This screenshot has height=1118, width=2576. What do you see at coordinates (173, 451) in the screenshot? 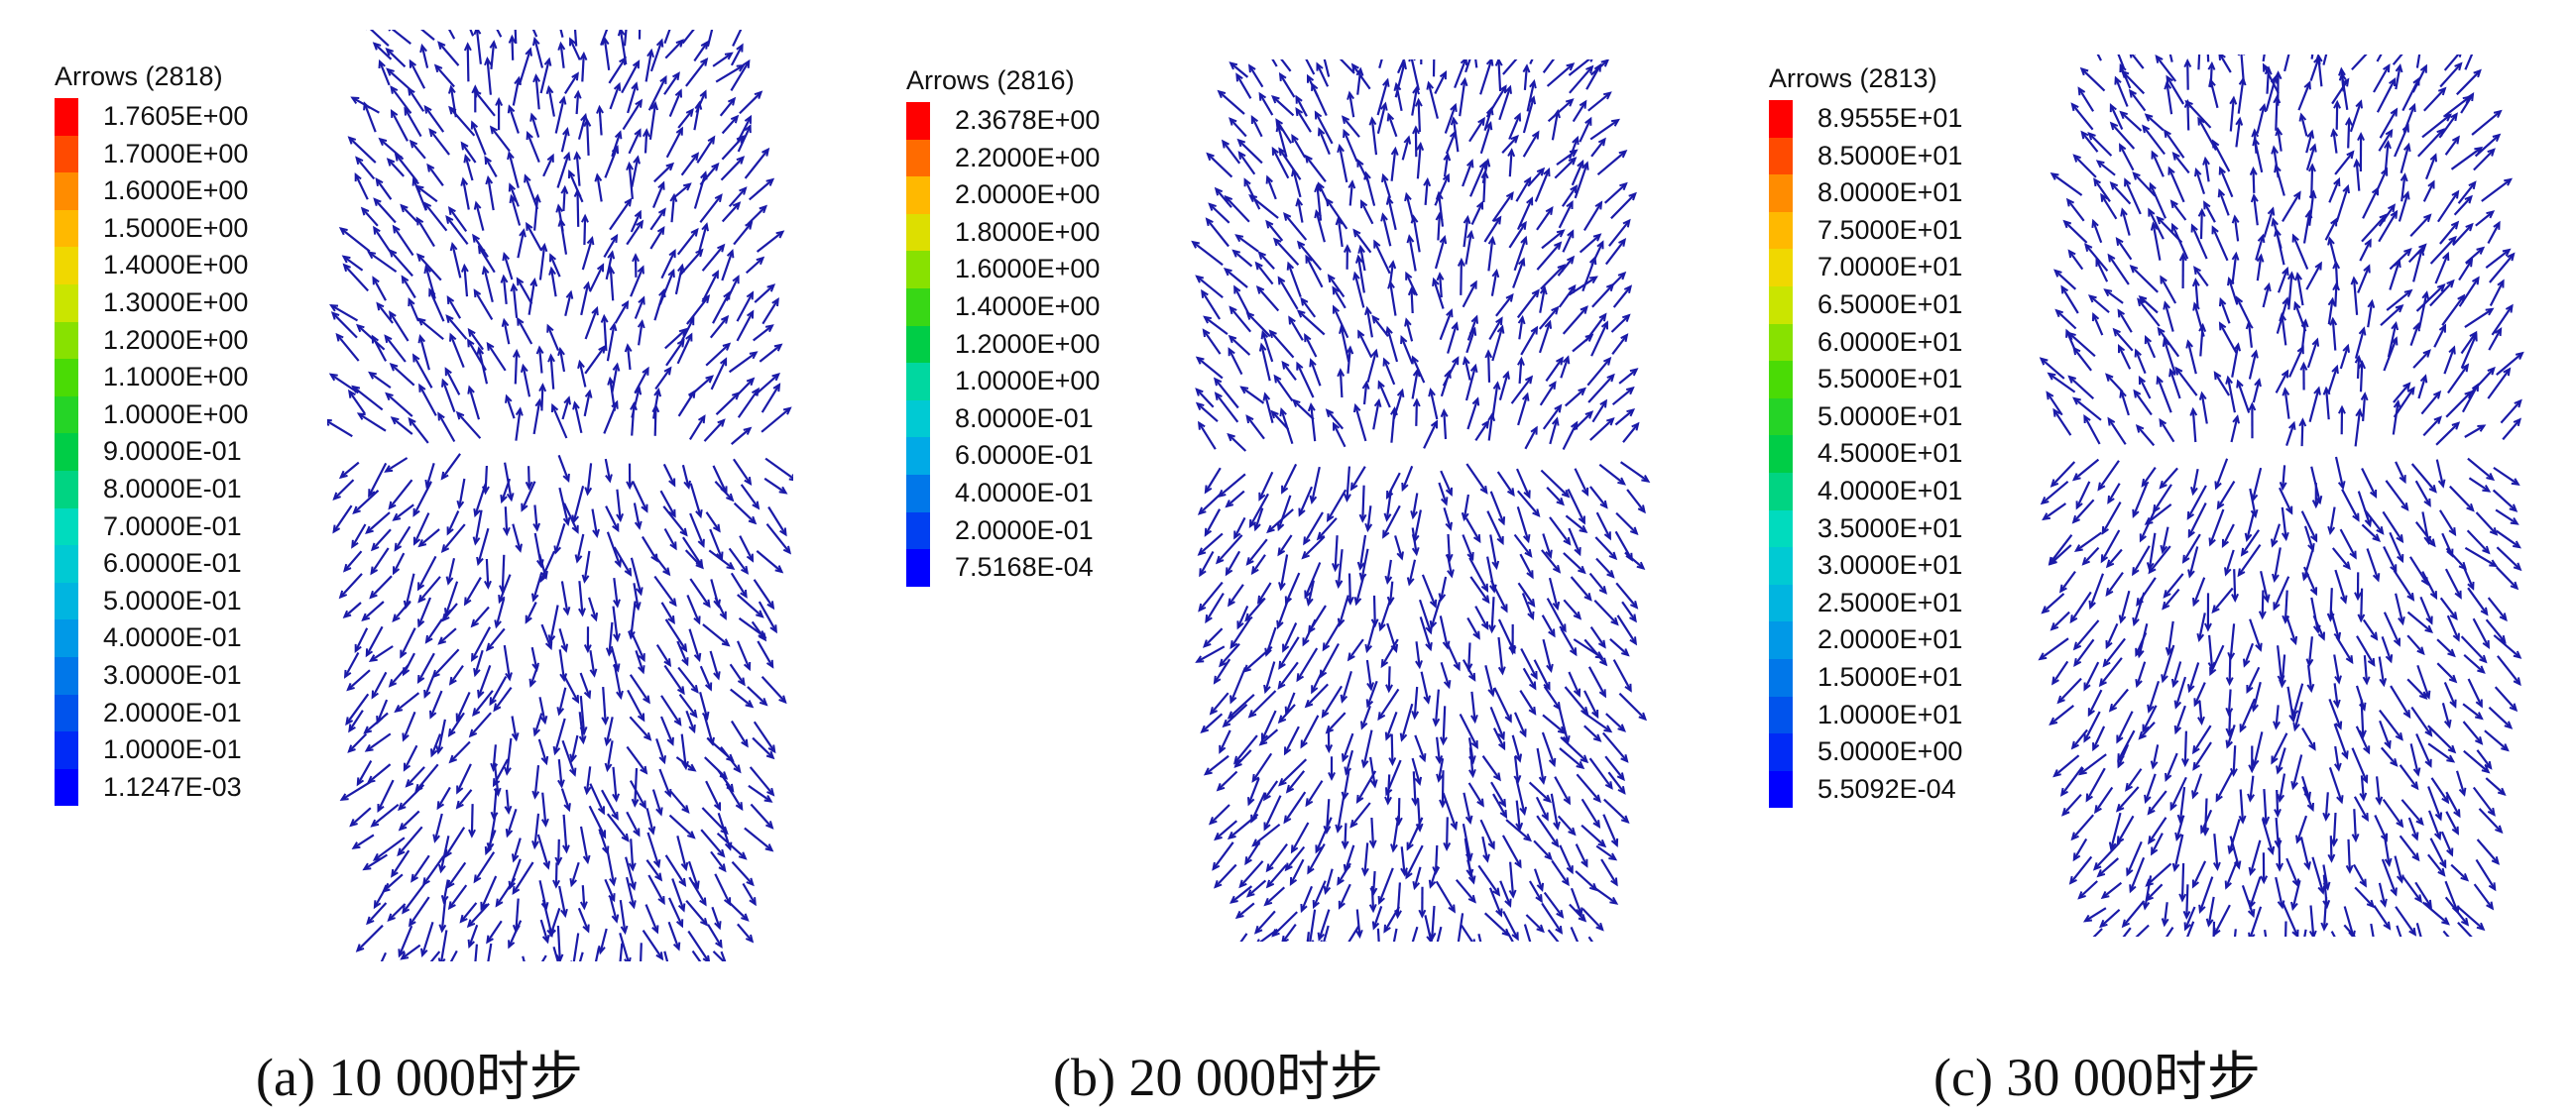
I see `legend-value: 9.0000E-01` at bounding box center [173, 451].